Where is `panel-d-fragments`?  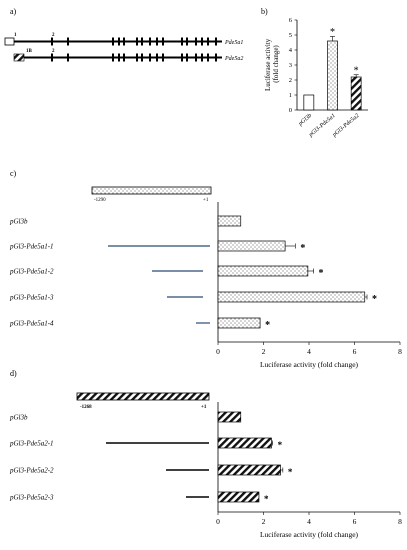 panel-d-fragments is located at coordinates (157, 470).